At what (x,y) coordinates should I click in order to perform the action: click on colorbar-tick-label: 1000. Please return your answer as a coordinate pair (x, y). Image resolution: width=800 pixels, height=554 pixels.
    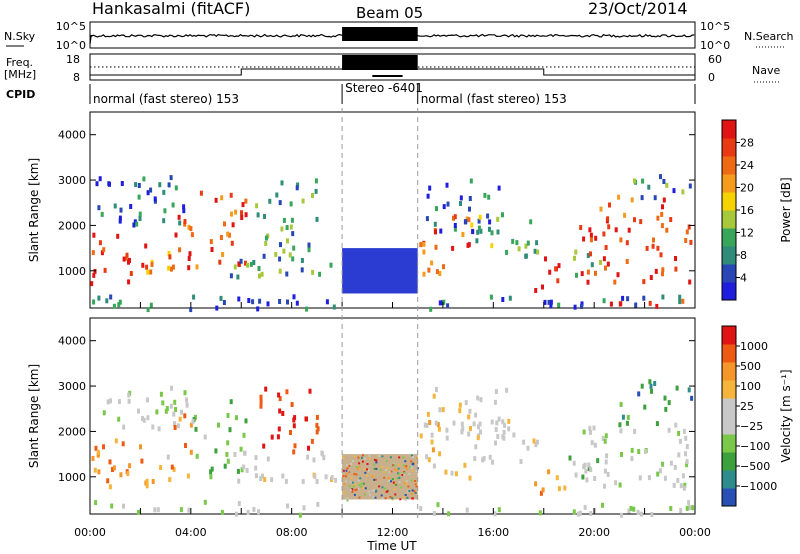
    Looking at the image, I should click on (754, 346).